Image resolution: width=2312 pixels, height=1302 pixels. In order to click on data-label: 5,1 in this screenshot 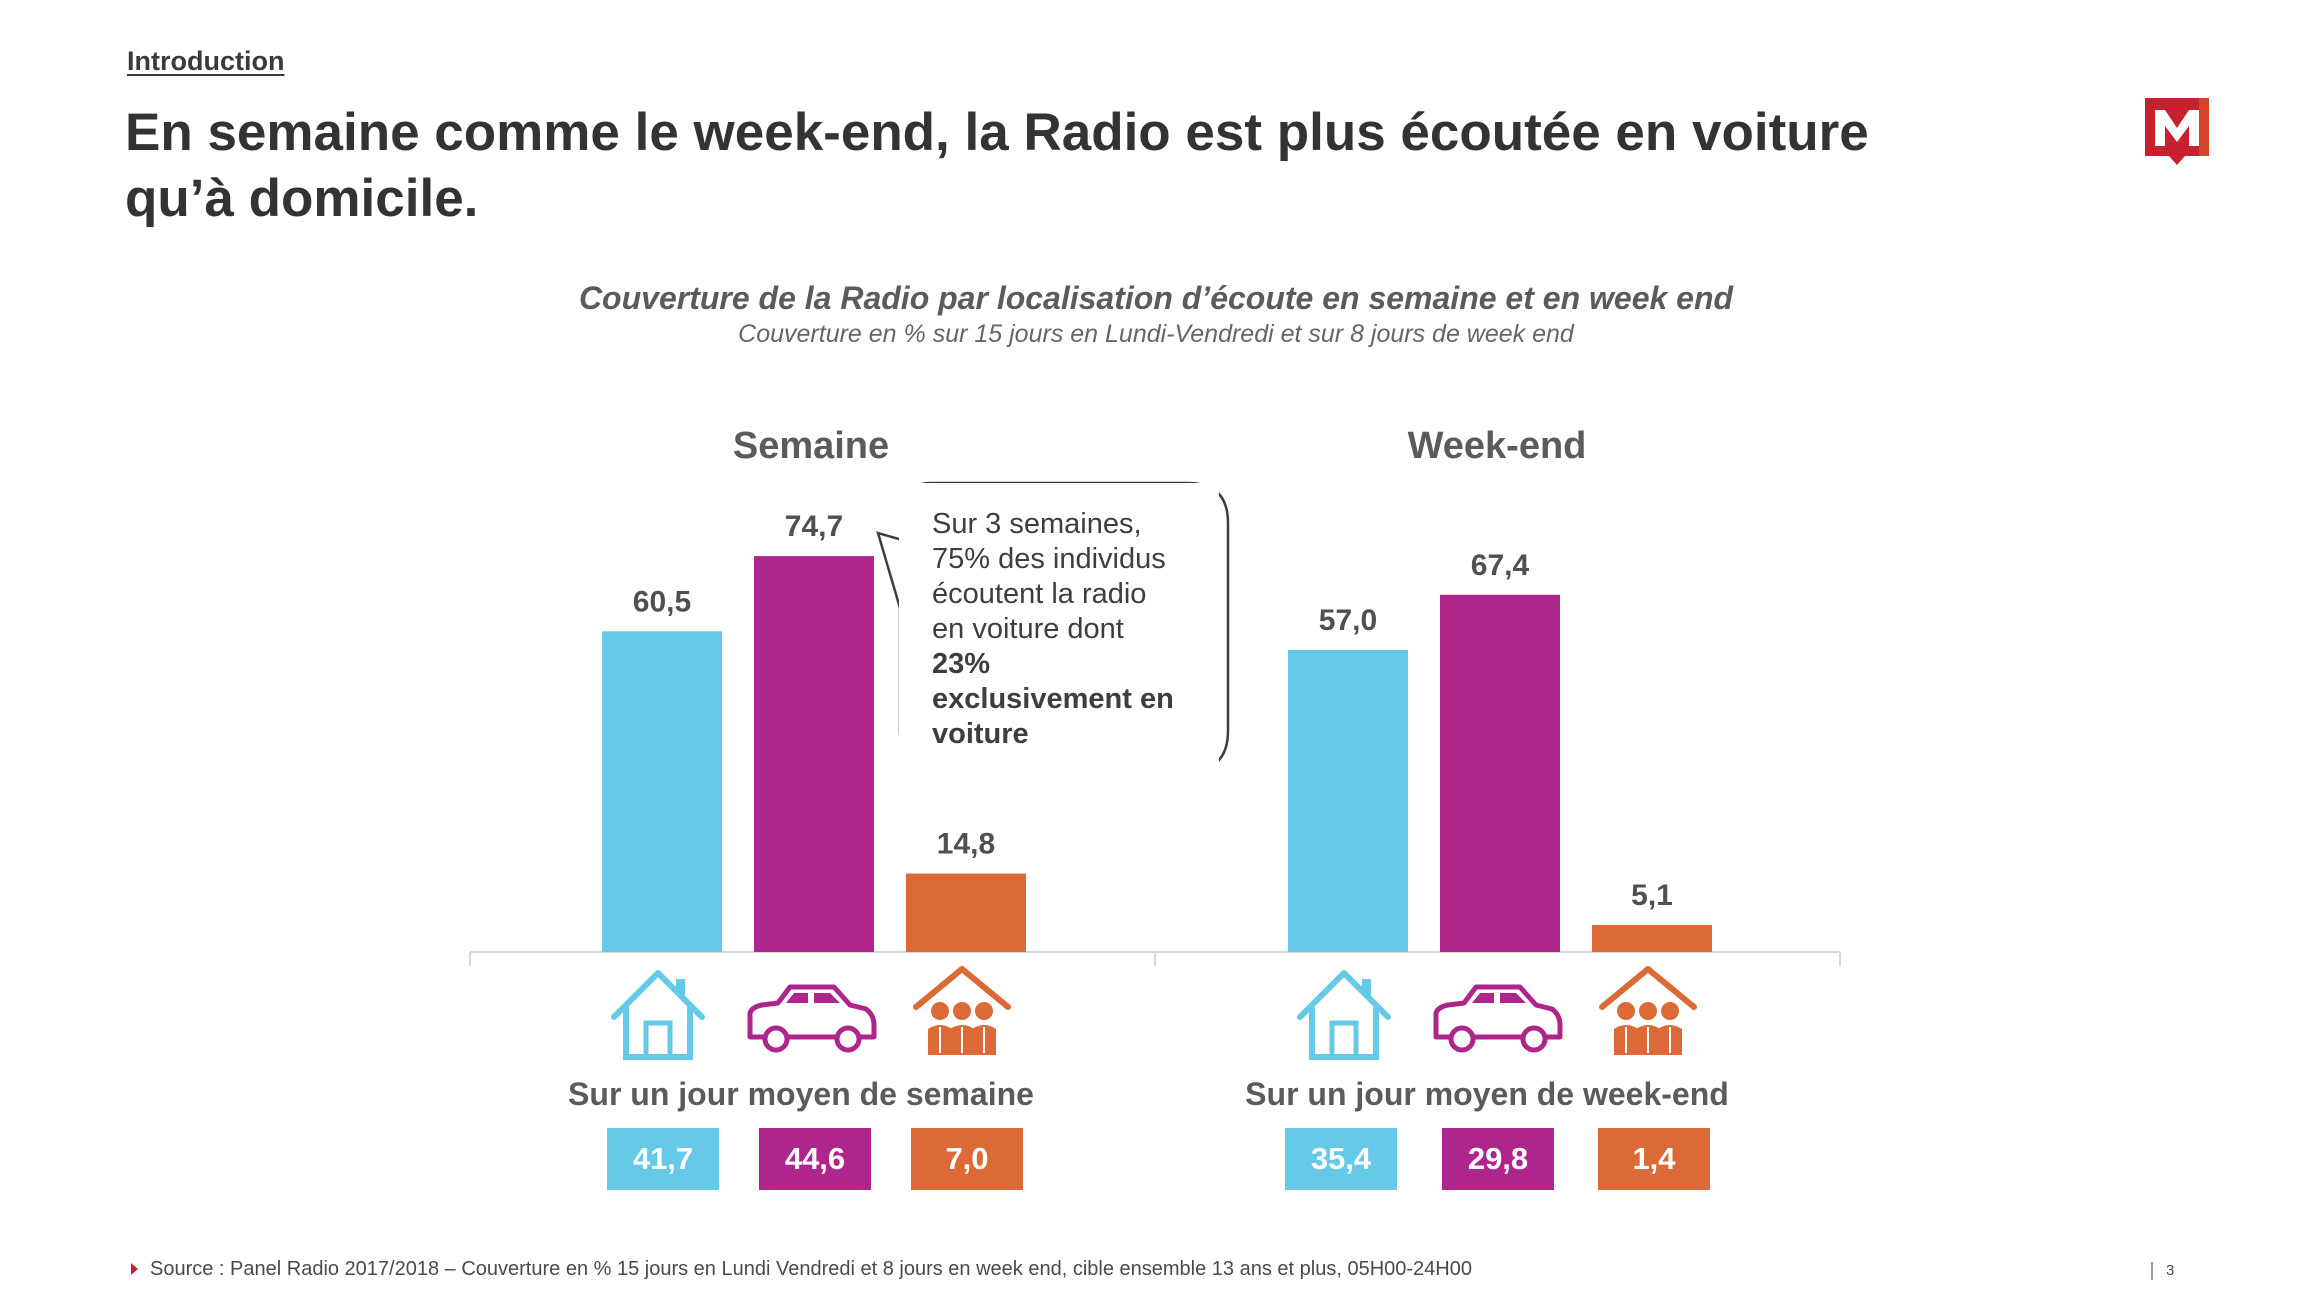, I will do `click(1652, 895)`.